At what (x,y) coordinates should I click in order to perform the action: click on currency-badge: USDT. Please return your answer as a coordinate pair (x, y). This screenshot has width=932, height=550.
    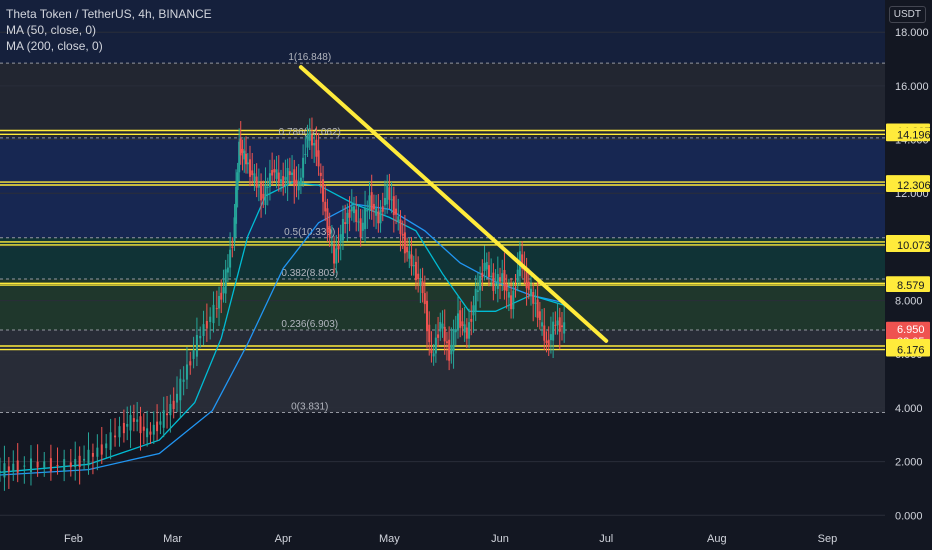
    Looking at the image, I should click on (907, 14).